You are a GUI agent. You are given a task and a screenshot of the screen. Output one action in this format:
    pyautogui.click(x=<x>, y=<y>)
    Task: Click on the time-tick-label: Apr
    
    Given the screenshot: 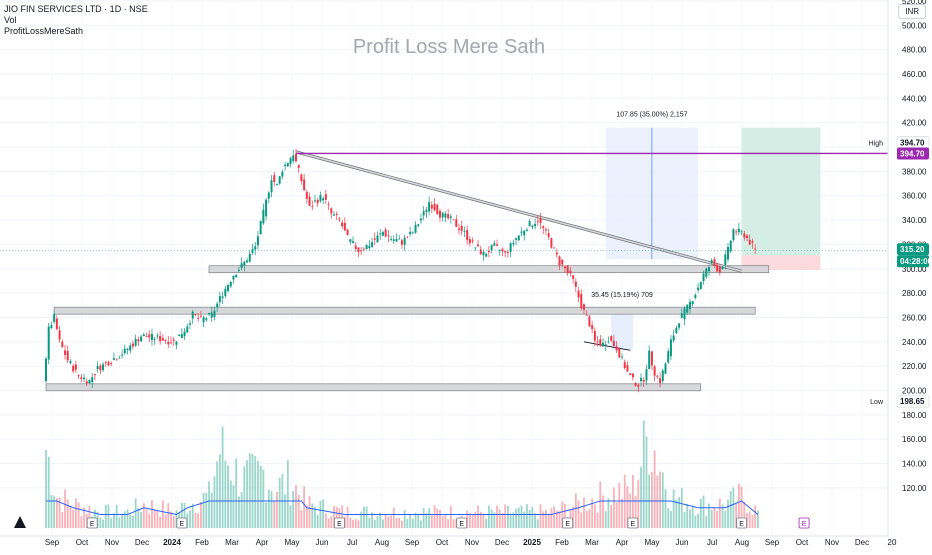 What is the action you would take?
    pyautogui.click(x=622, y=542)
    